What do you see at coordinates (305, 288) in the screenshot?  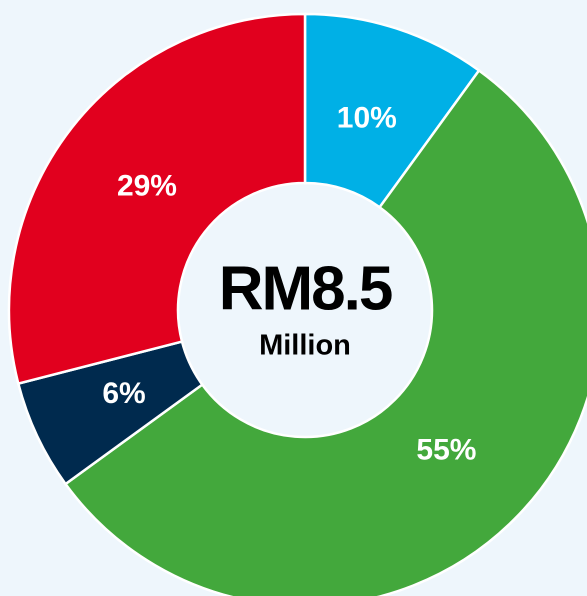 I see `center-label: RM8.5` at bounding box center [305, 288].